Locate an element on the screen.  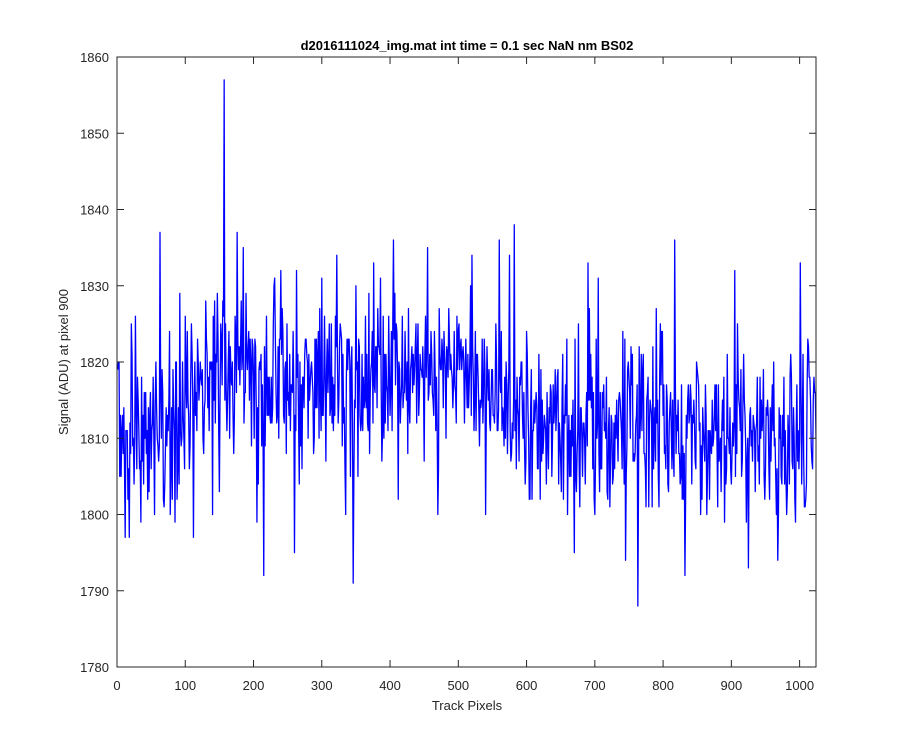
x-tick-label: 500 is located at coordinates (458, 685).